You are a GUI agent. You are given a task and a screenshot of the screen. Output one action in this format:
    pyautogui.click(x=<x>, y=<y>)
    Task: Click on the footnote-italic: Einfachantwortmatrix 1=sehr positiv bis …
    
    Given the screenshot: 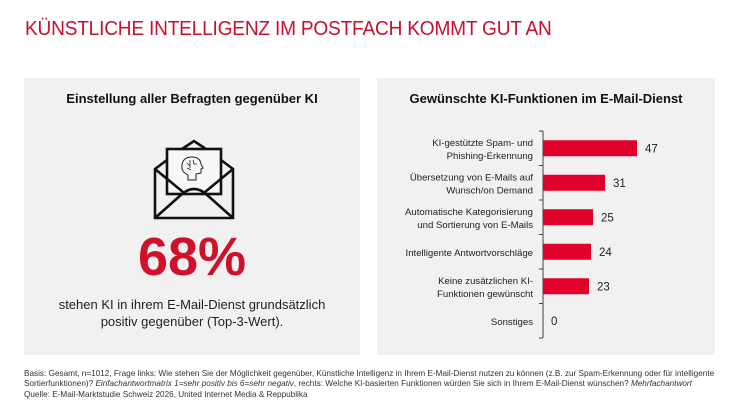 What is the action you would take?
    pyautogui.click(x=194, y=384)
    